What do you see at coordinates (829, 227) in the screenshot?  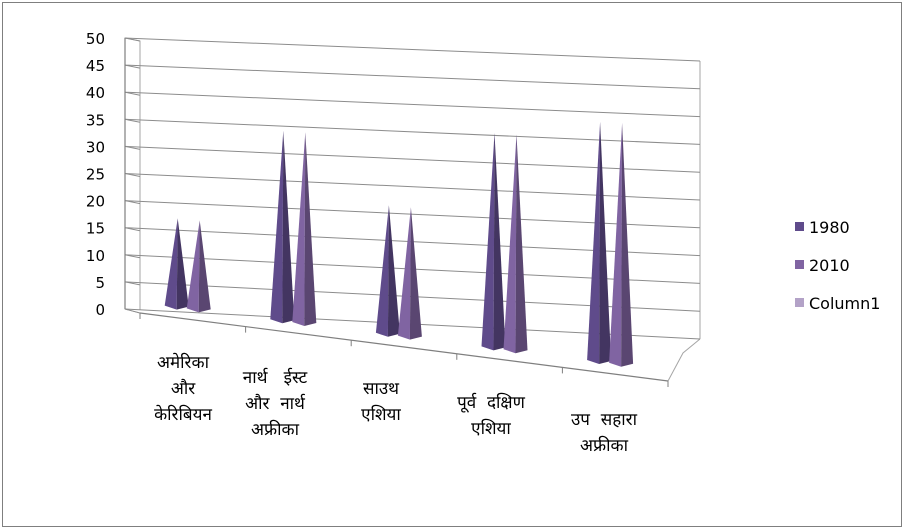 I see `legend-label: 1980` at bounding box center [829, 227].